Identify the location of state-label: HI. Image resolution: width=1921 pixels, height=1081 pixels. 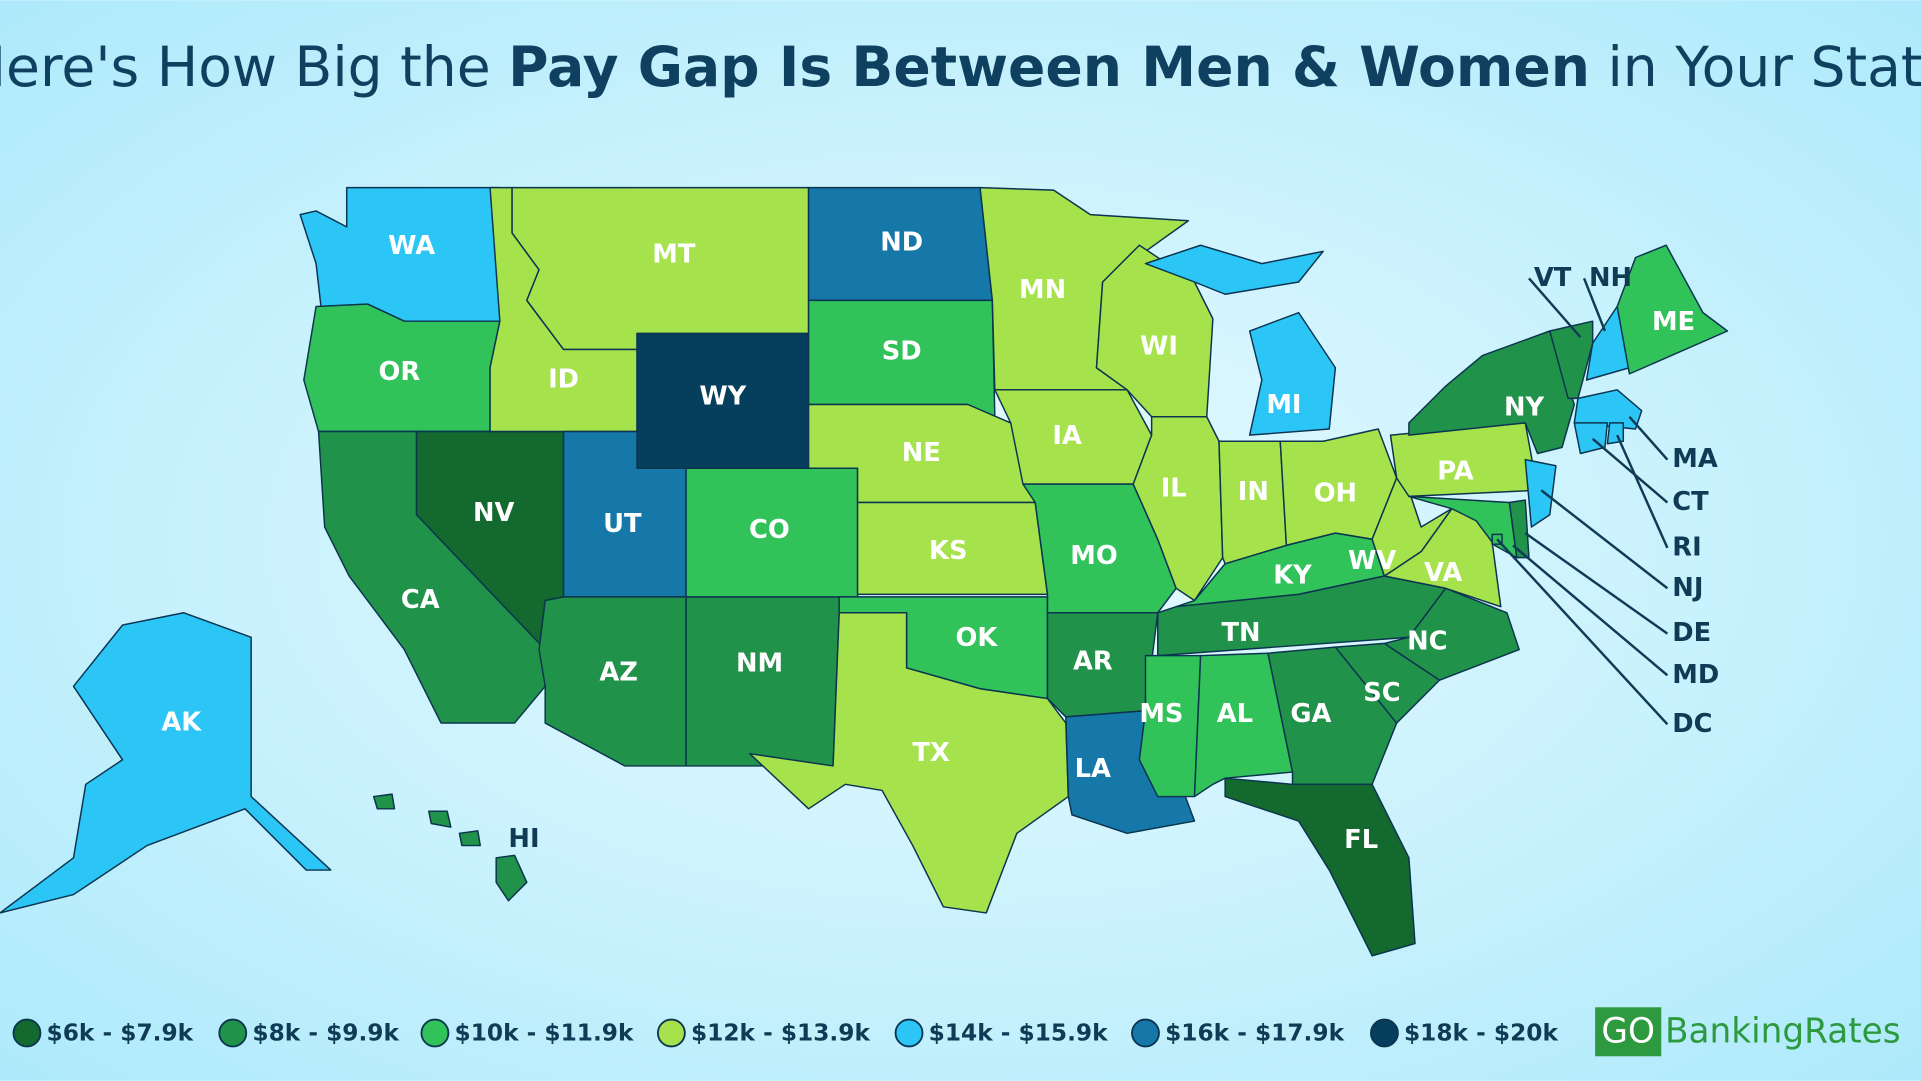
(523, 839).